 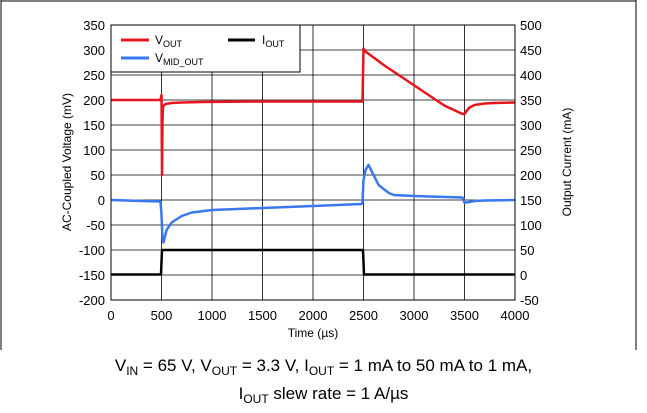 I want to click on x-tick-label: 3500, so click(x=464, y=315).